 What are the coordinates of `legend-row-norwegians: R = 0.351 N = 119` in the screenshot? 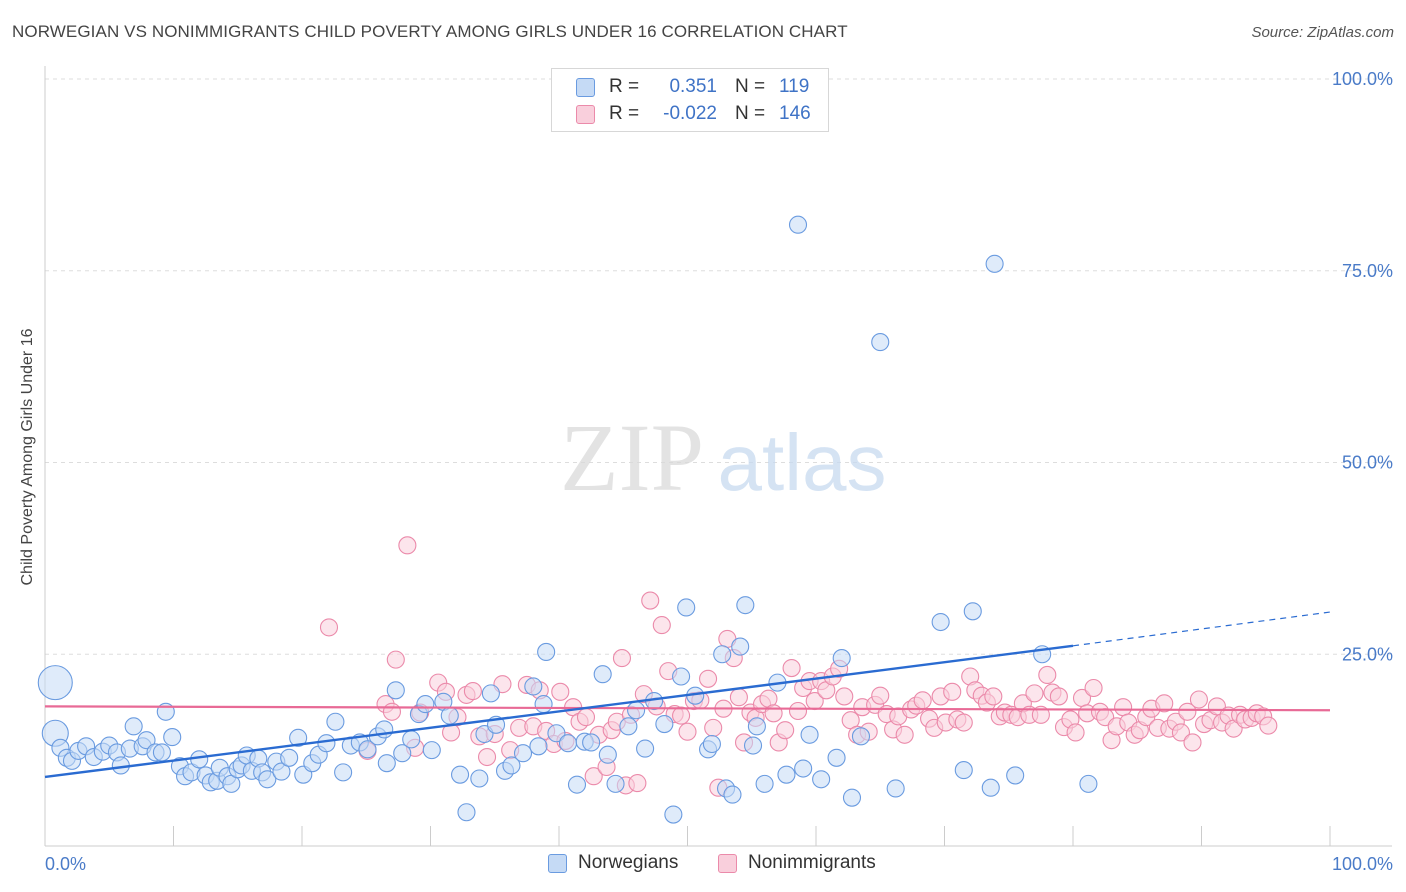 It's located at (692, 87).